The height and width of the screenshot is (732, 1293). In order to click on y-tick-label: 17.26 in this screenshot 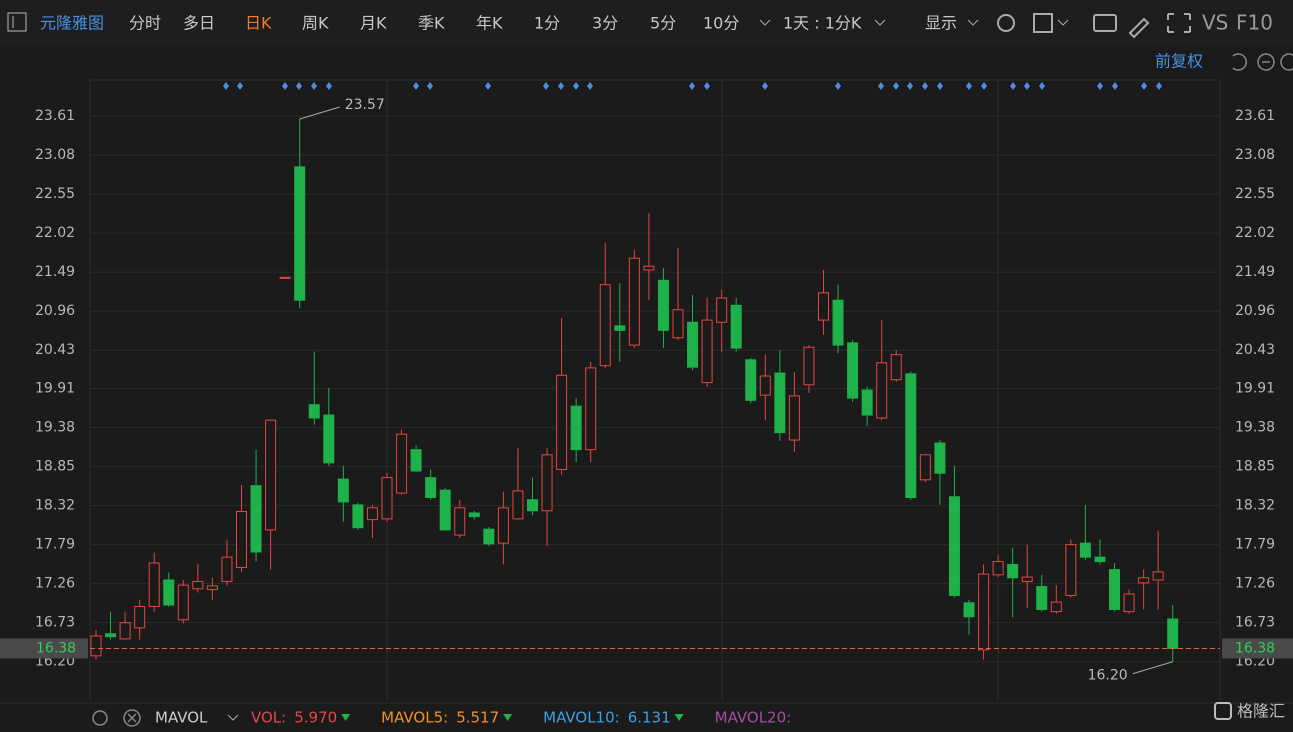, I will do `click(55, 584)`.